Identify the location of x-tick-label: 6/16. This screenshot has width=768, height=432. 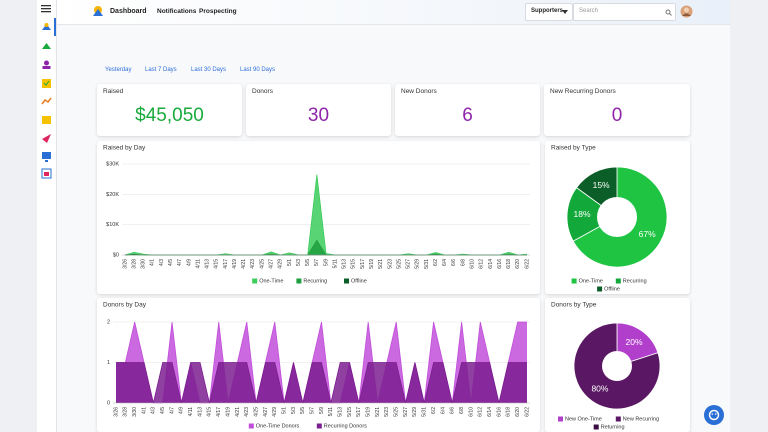
(500, 264).